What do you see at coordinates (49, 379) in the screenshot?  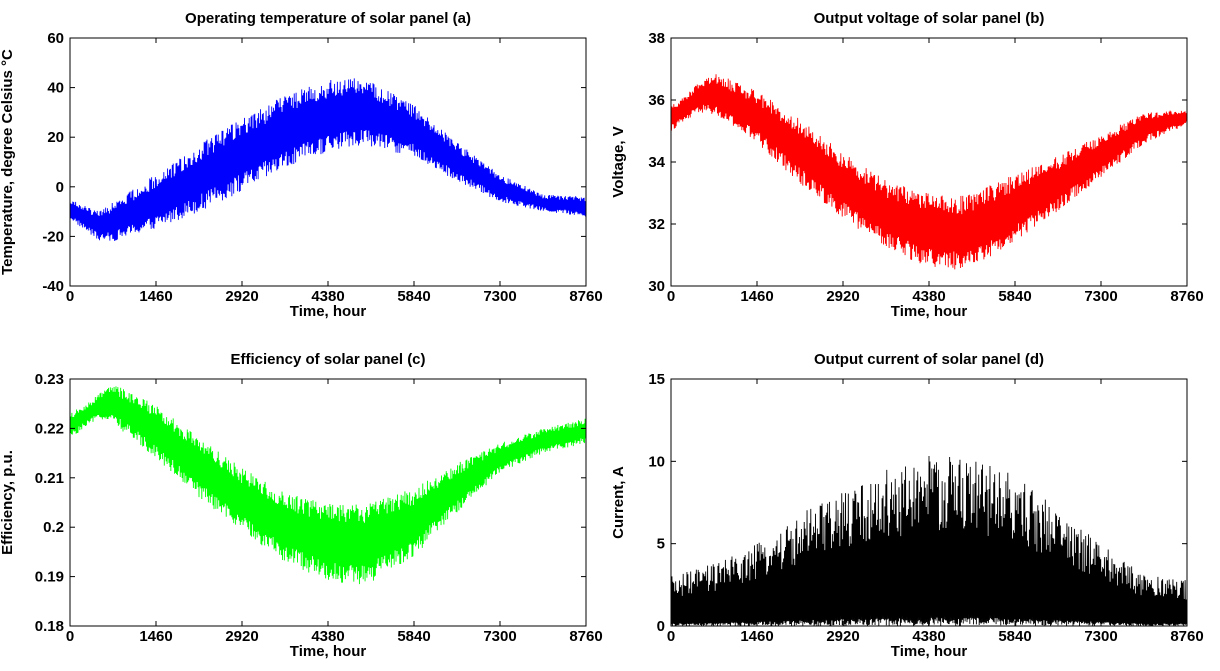 I see `y-tick-label: 0.23` at bounding box center [49, 379].